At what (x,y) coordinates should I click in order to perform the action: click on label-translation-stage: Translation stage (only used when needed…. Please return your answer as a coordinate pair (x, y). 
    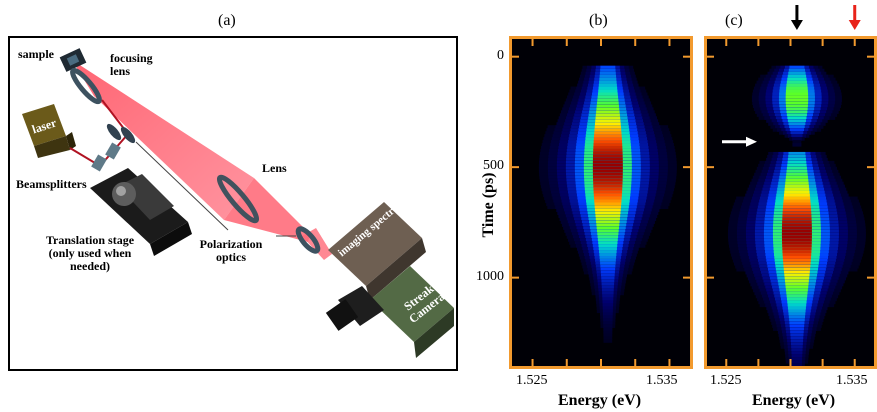
    Looking at the image, I should click on (90, 253).